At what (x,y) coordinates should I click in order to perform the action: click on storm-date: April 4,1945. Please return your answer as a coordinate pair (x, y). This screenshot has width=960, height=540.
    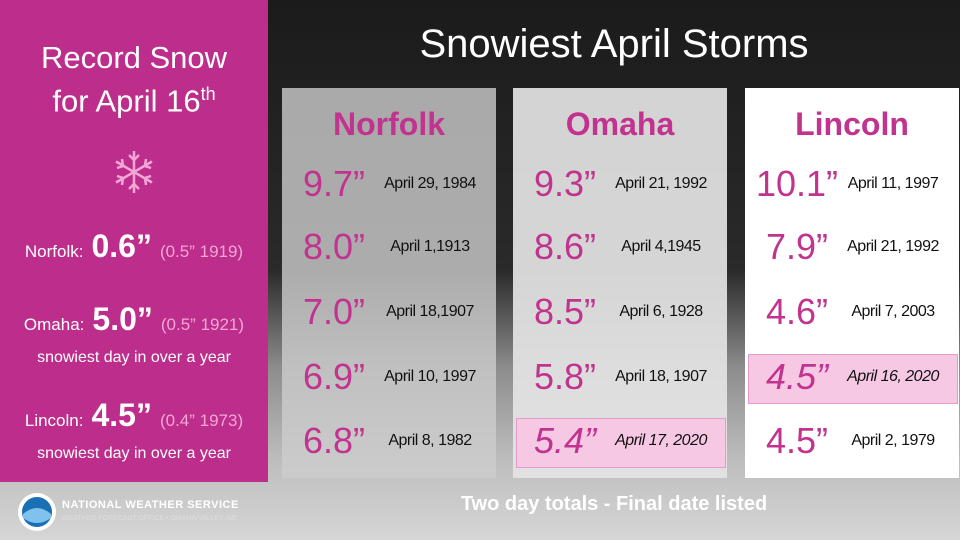
    Looking at the image, I should click on (661, 246).